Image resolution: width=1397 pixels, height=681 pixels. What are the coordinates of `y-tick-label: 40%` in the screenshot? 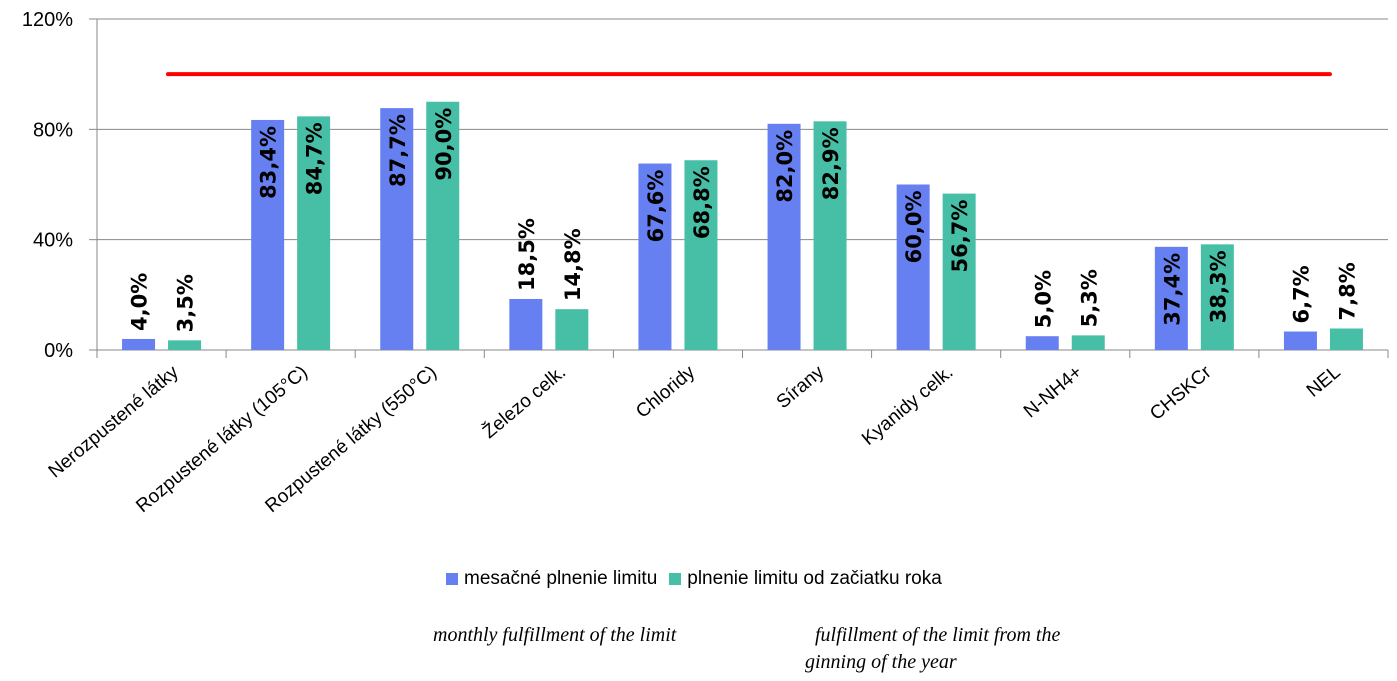 It's located at (53, 241).